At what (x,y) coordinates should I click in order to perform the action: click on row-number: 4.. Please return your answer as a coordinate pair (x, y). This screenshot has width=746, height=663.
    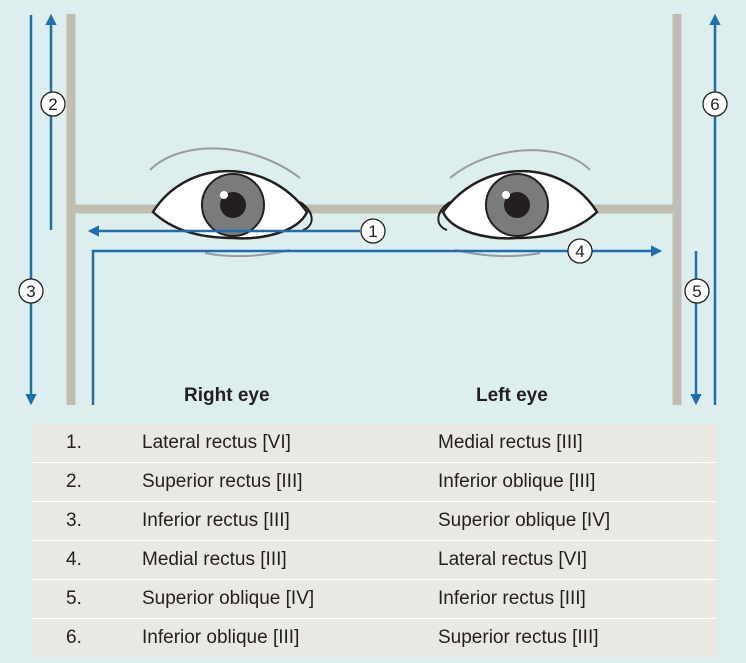
    Looking at the image, I should click on (74, 559).